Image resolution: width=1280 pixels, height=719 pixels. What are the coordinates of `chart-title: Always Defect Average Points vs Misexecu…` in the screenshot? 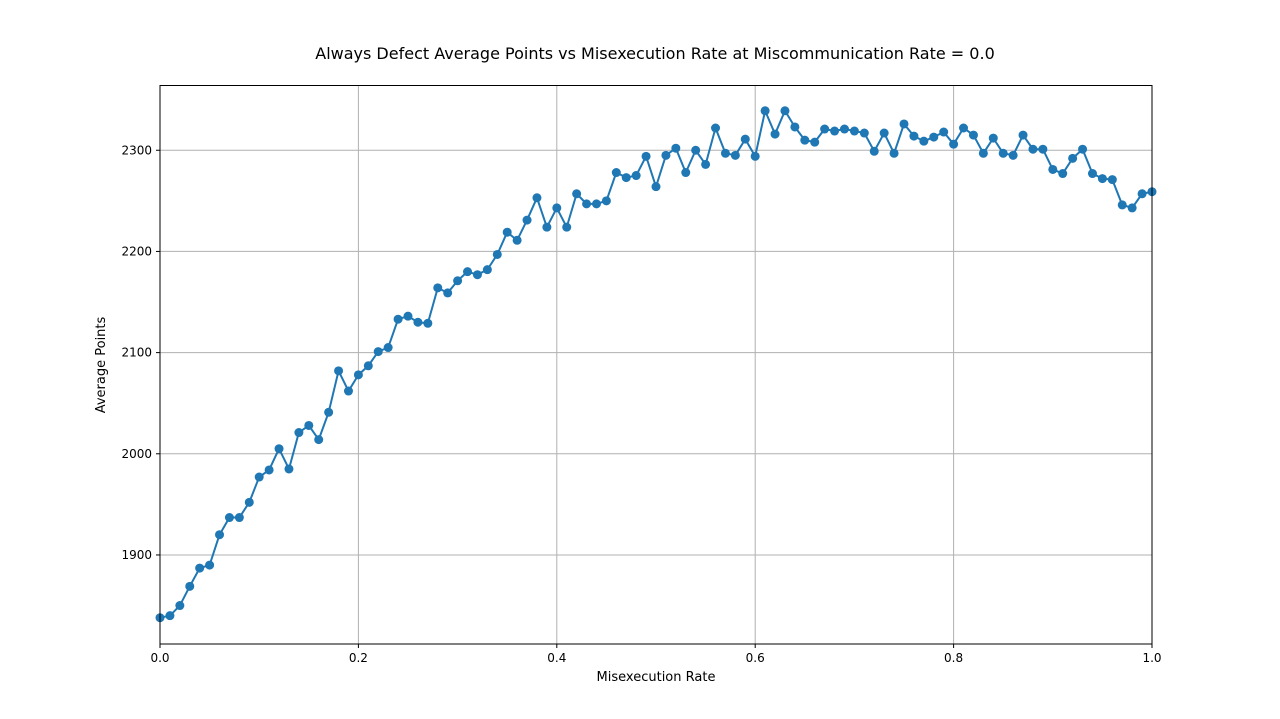 It's located at (655, 53).